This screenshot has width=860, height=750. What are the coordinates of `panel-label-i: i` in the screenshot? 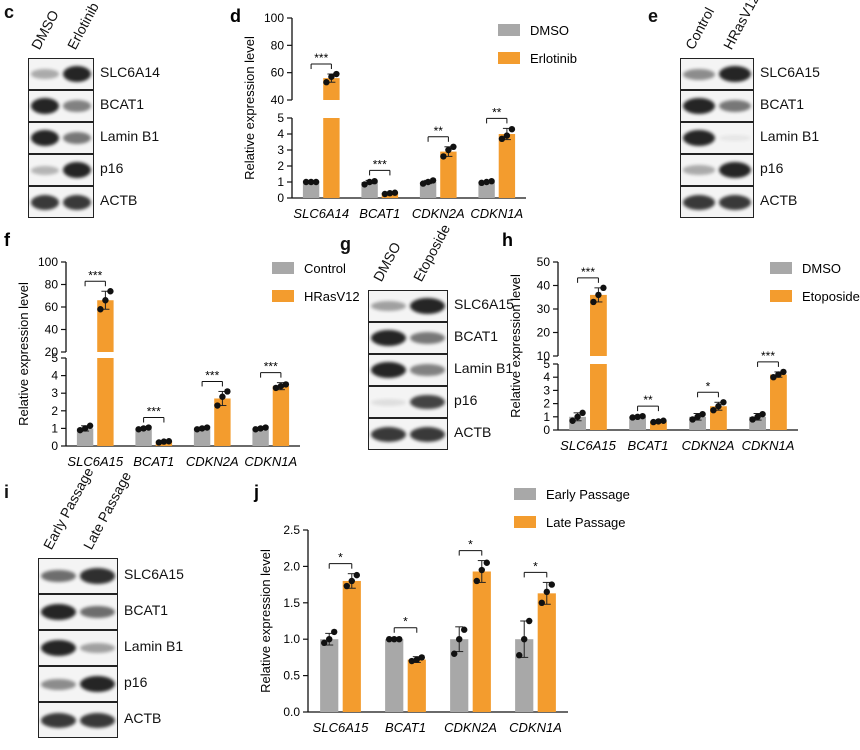 It's located at (7, 492).